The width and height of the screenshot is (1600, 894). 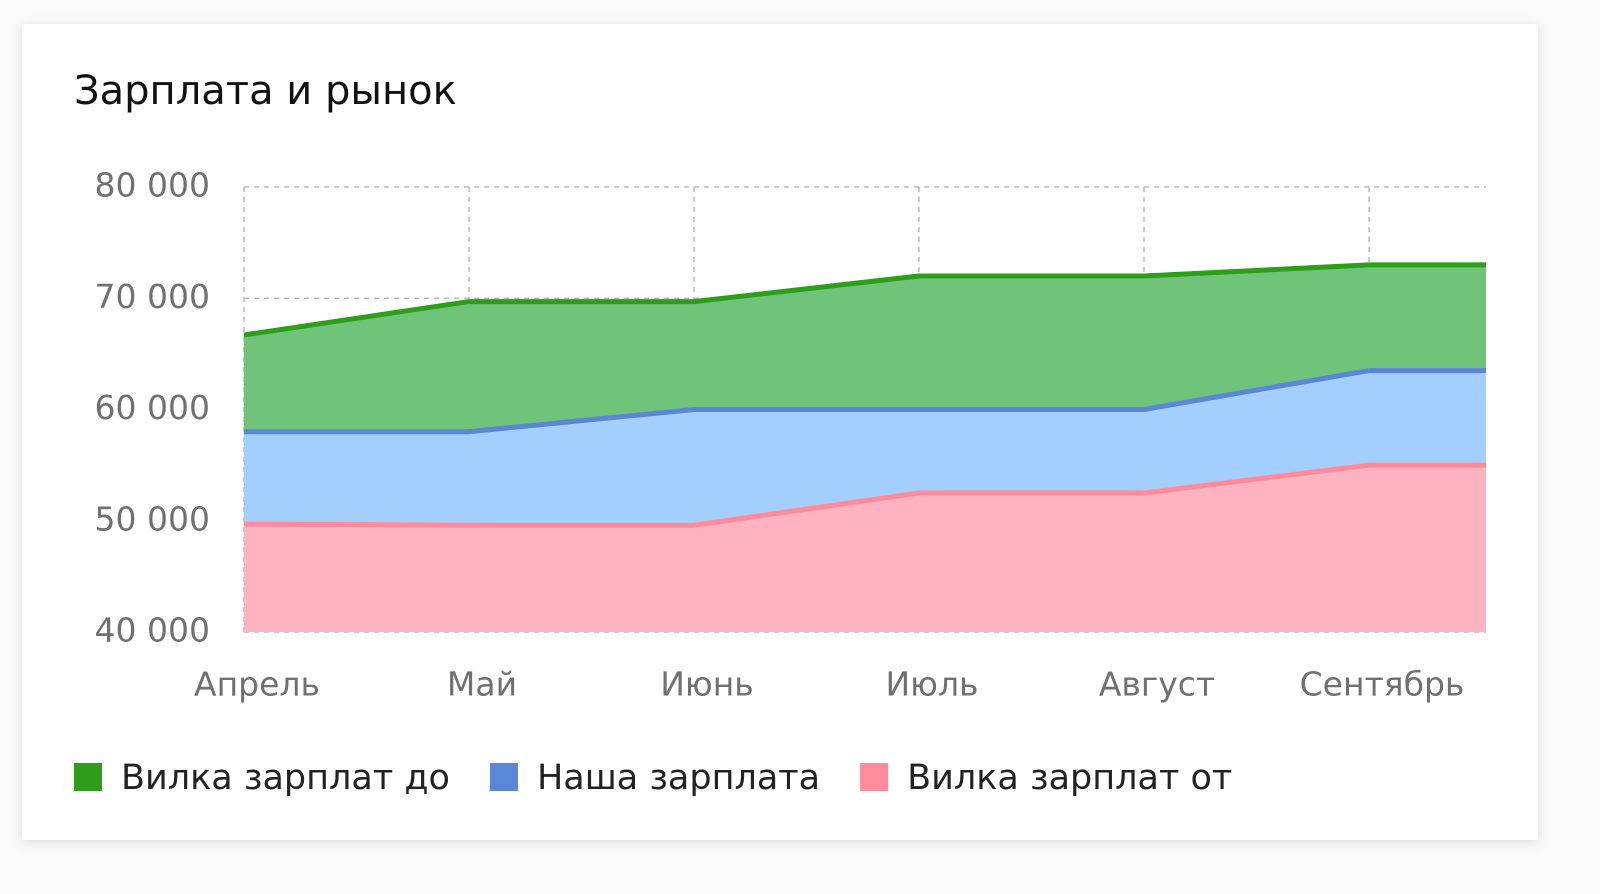 I want to click on x-tick-label: Июнь, so click(x=707, y=684).